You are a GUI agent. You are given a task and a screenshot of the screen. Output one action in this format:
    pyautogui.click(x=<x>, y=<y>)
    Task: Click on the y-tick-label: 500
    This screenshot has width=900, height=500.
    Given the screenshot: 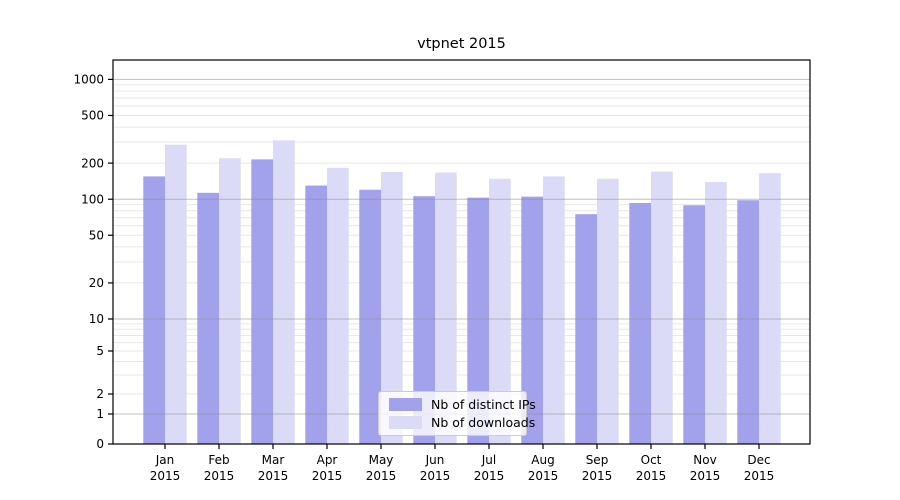 What is the action you would take?
    pyautogui.click(x=92, y=116)
    